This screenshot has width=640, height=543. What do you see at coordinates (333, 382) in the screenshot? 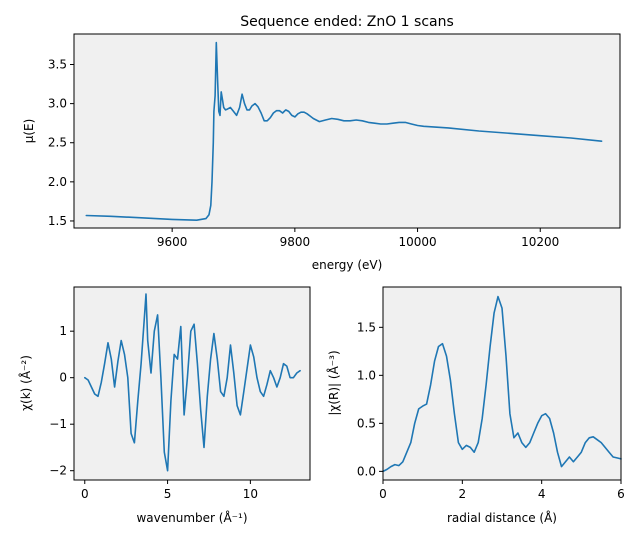
I see `chir-y-axis-label: |χ(R)| (Å⁻³)` at bounding box center [333, 382].